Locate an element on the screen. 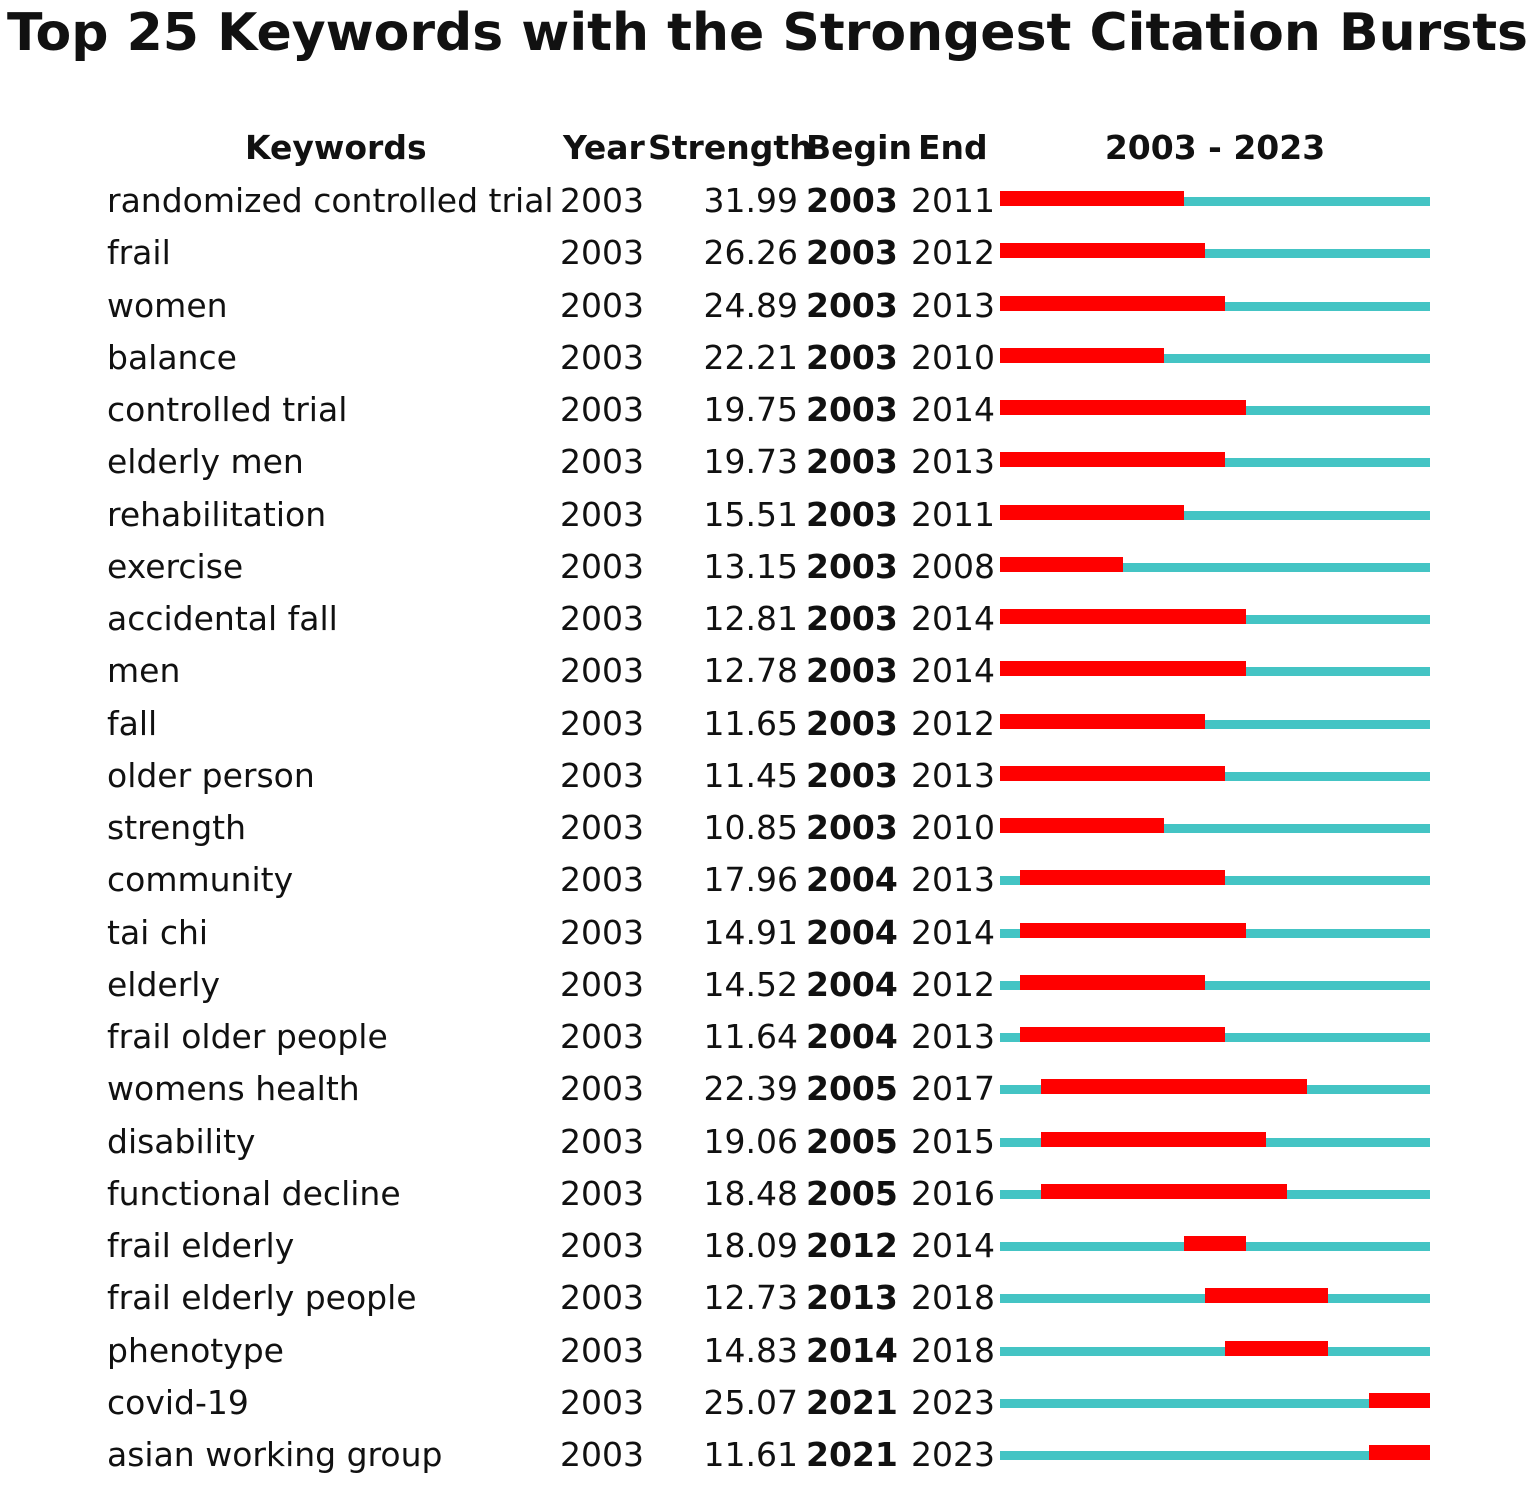 This screenshot has height=1487, width=1535. keyword-label: asian working group is located at coordinates (275, 1454).